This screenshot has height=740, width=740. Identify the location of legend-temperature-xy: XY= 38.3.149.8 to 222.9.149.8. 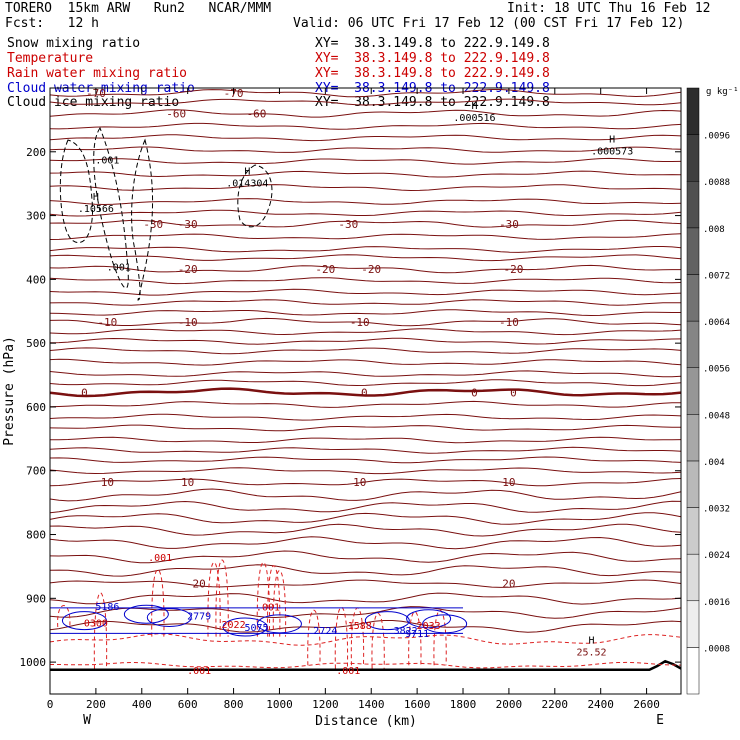
(432, 58).